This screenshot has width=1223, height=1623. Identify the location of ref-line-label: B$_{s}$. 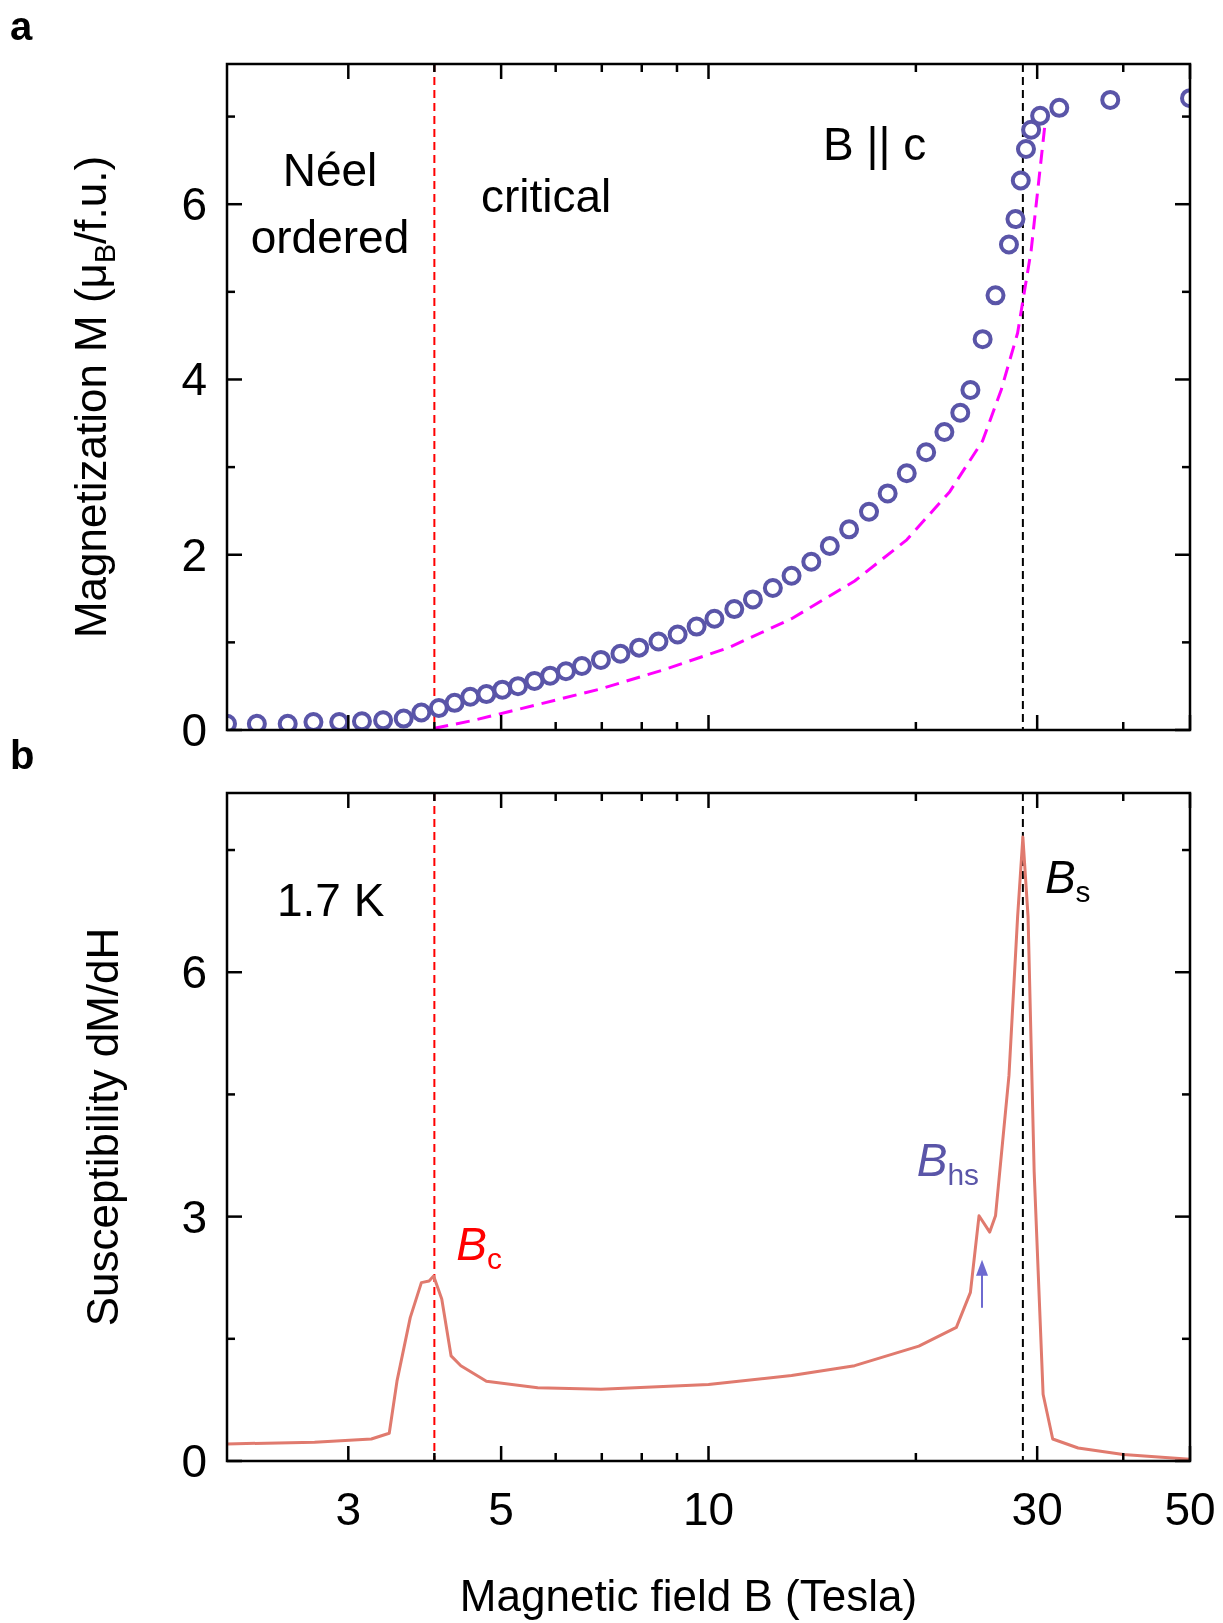
(1067, 879).